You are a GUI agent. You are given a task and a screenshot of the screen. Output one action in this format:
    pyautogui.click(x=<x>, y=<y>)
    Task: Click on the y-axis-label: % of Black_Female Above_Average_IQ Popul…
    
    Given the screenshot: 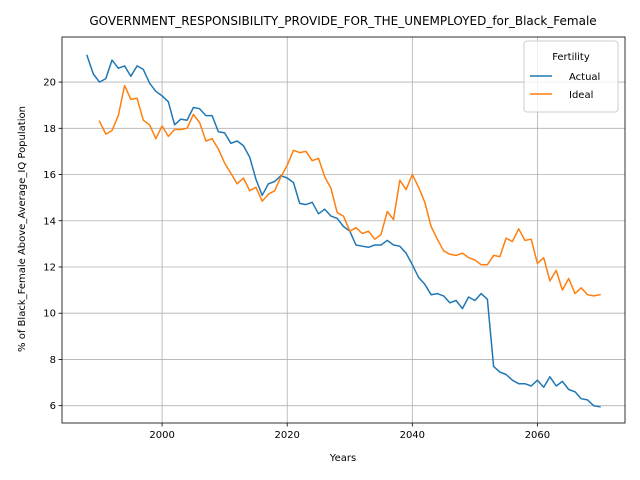 What is the action you would take?
    pyautogui.click(x=22, y=229)
    